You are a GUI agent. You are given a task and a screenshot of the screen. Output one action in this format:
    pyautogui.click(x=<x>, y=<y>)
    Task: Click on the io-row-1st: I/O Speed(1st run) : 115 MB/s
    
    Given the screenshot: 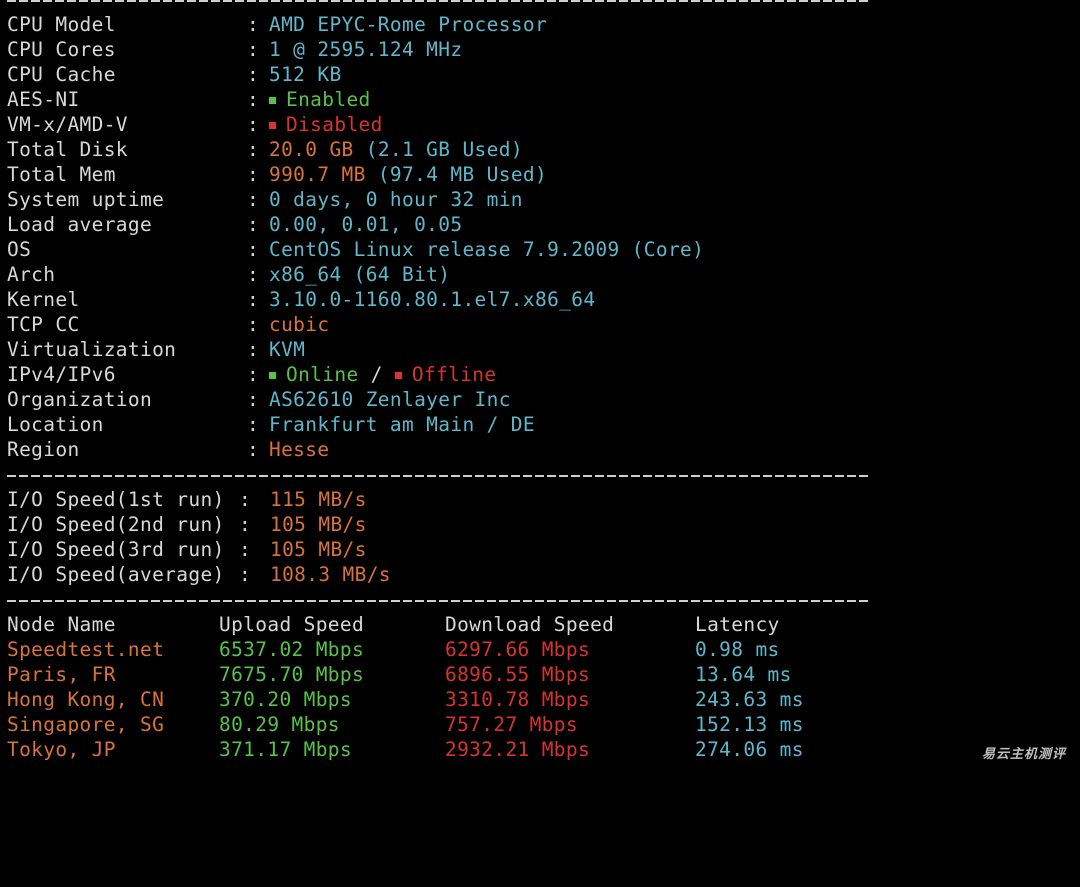 What is the action you would take?
    pyautogui.click(x=186, y=499)
    